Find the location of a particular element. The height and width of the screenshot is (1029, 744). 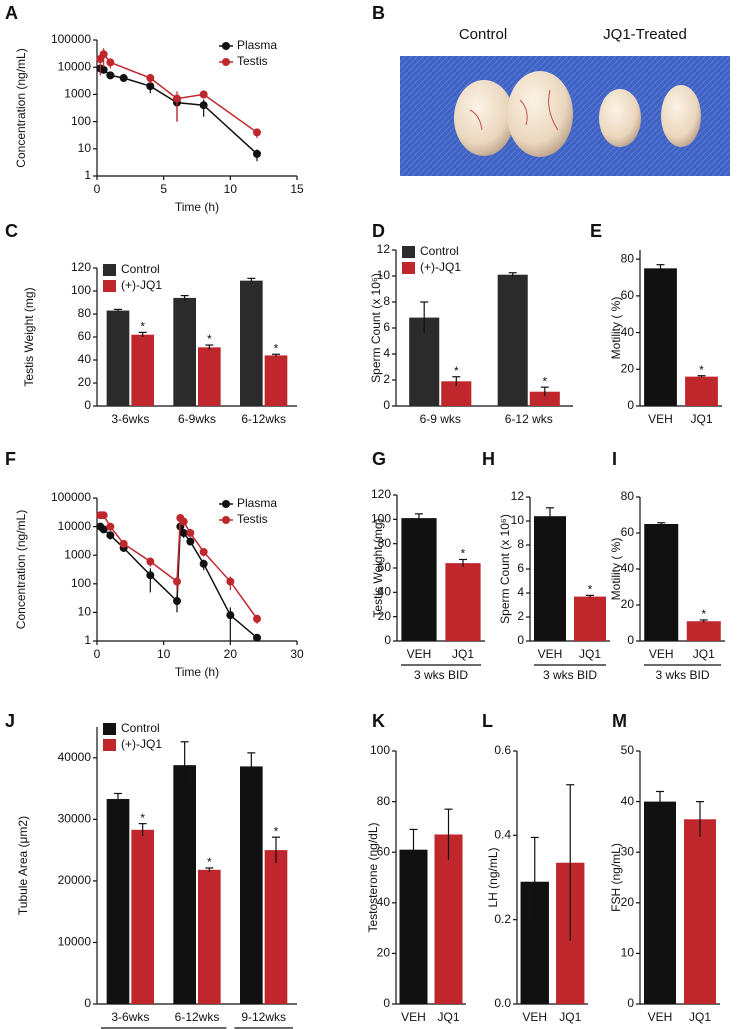

y-tick-label: 120 is located at coordinates (381, 494).